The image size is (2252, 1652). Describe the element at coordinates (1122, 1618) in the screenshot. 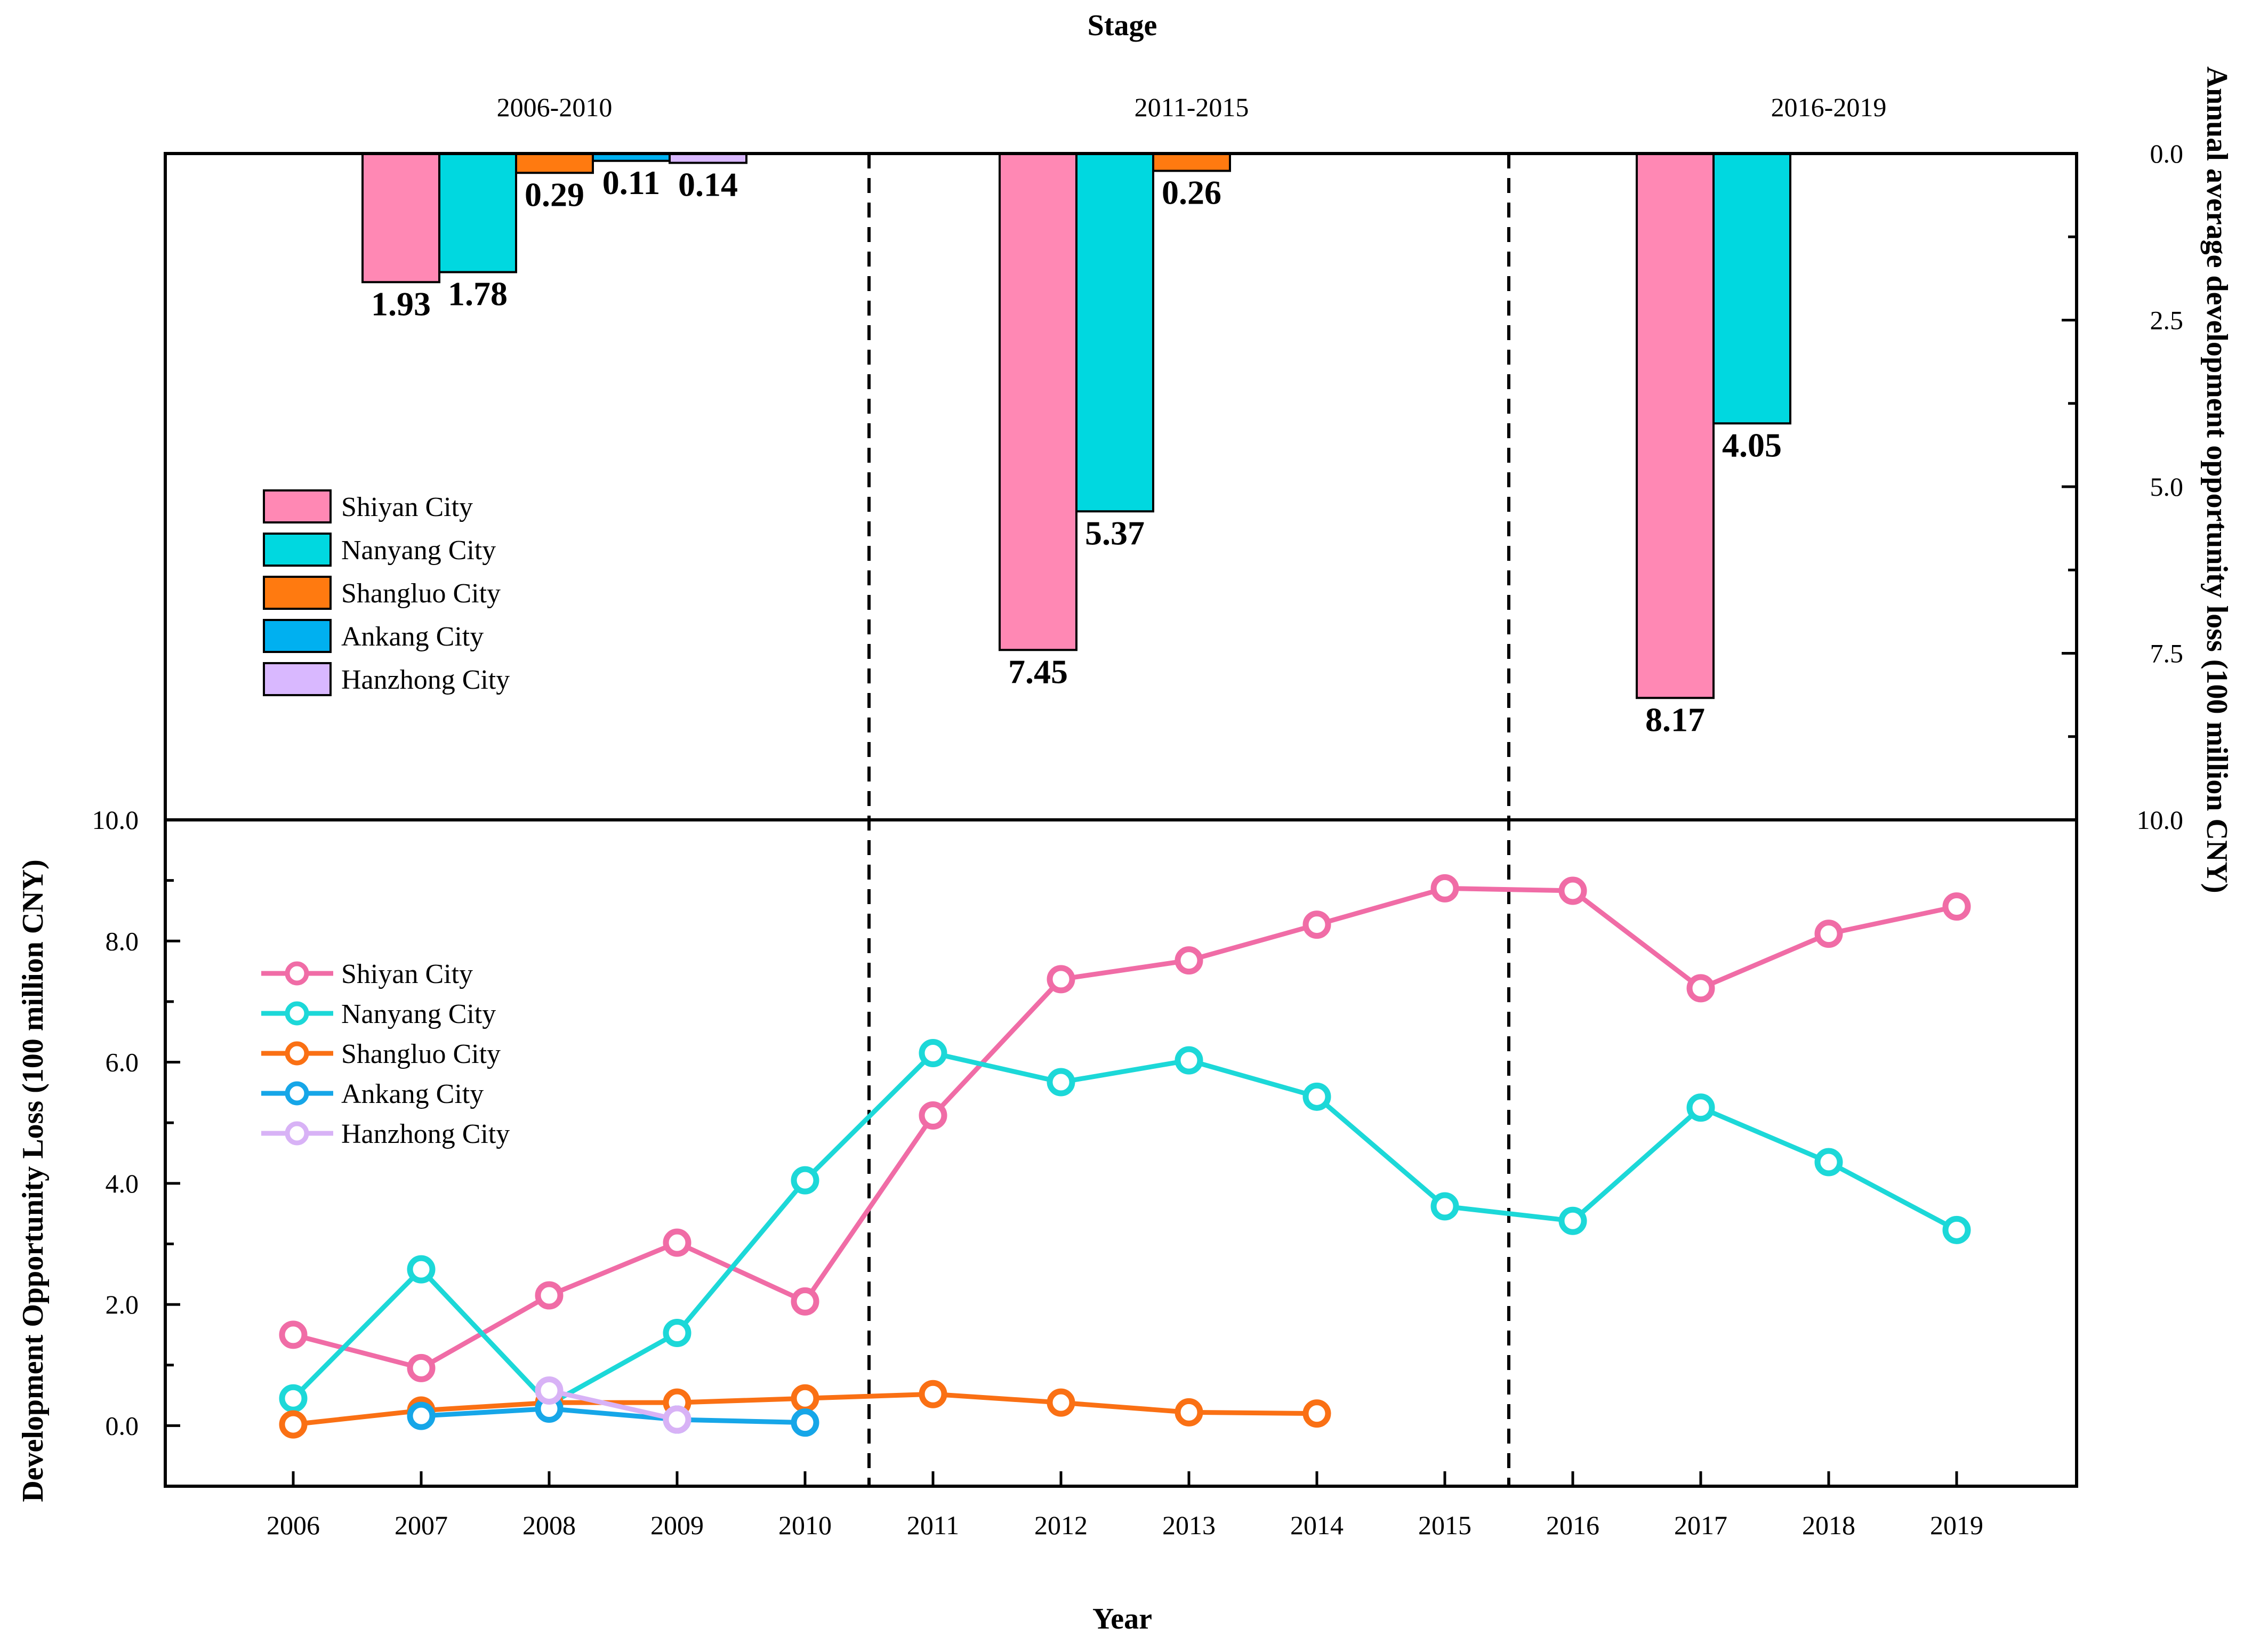

I see `x-axis-title: Year` at that location.